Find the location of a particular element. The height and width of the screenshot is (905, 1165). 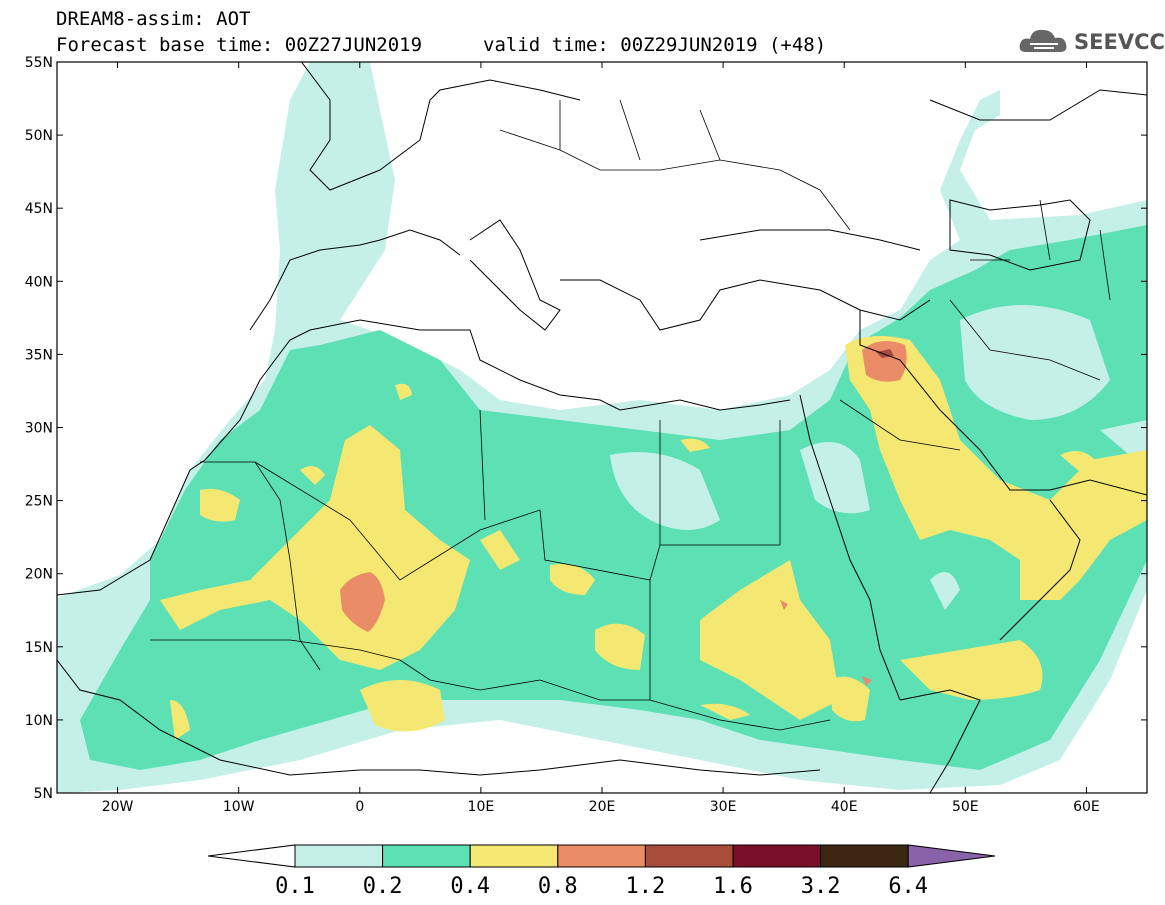

colorbar-label: 0.4 is located at coordinates (470, 886).